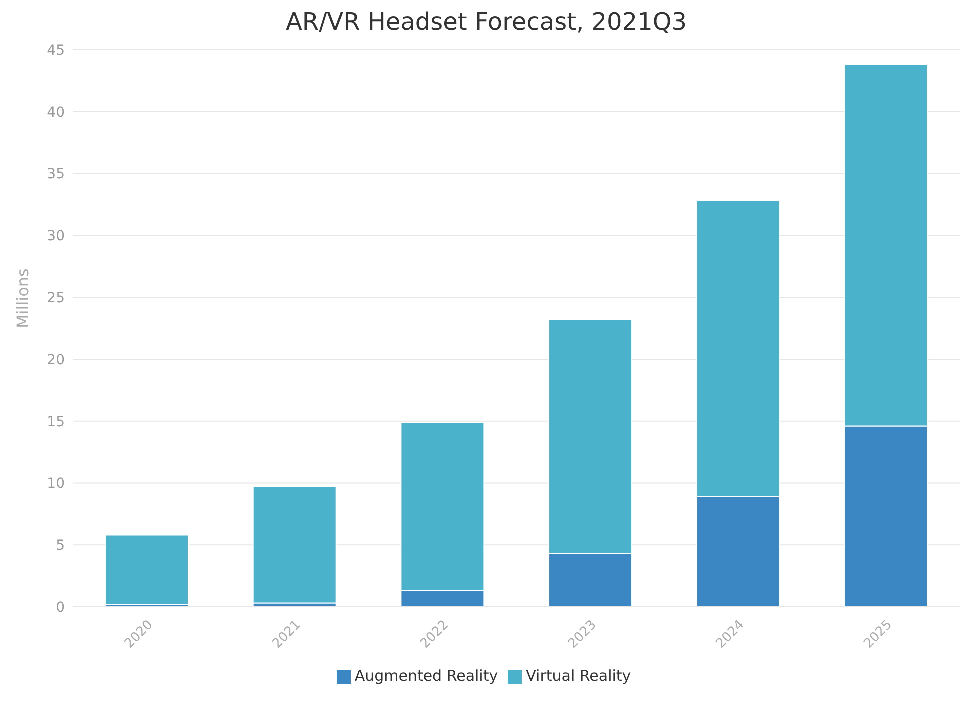 This screenshot has height=704, width=973. I want to click on y-tick-label: 5, so click(60, 546).